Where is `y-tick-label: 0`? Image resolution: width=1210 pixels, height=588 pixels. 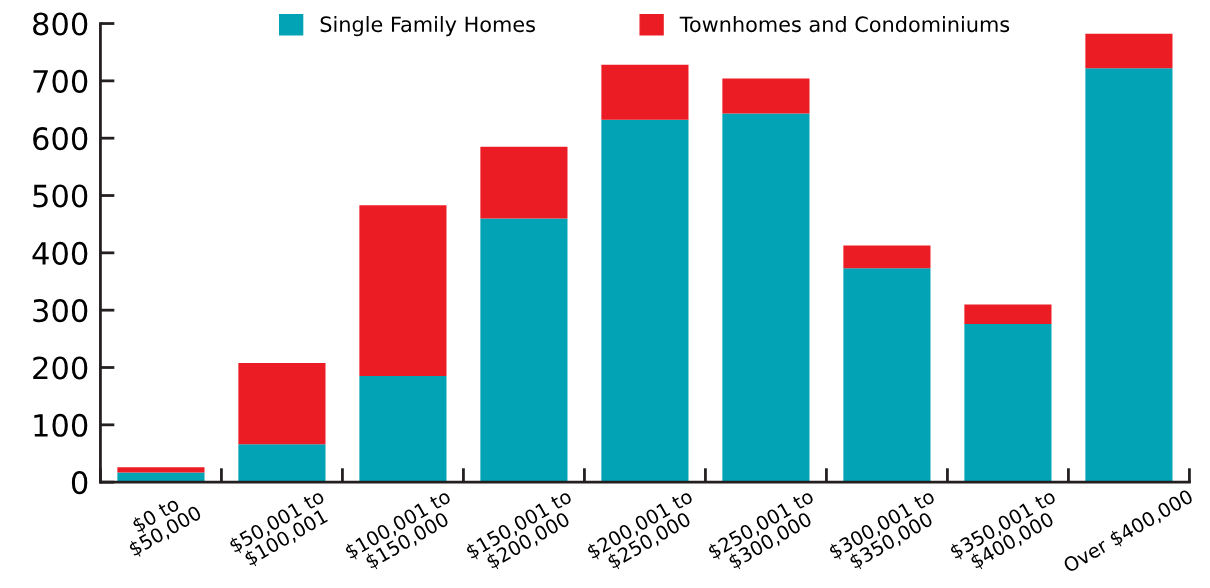
y-tick-label: 0 is located at coordinates (79, 483).